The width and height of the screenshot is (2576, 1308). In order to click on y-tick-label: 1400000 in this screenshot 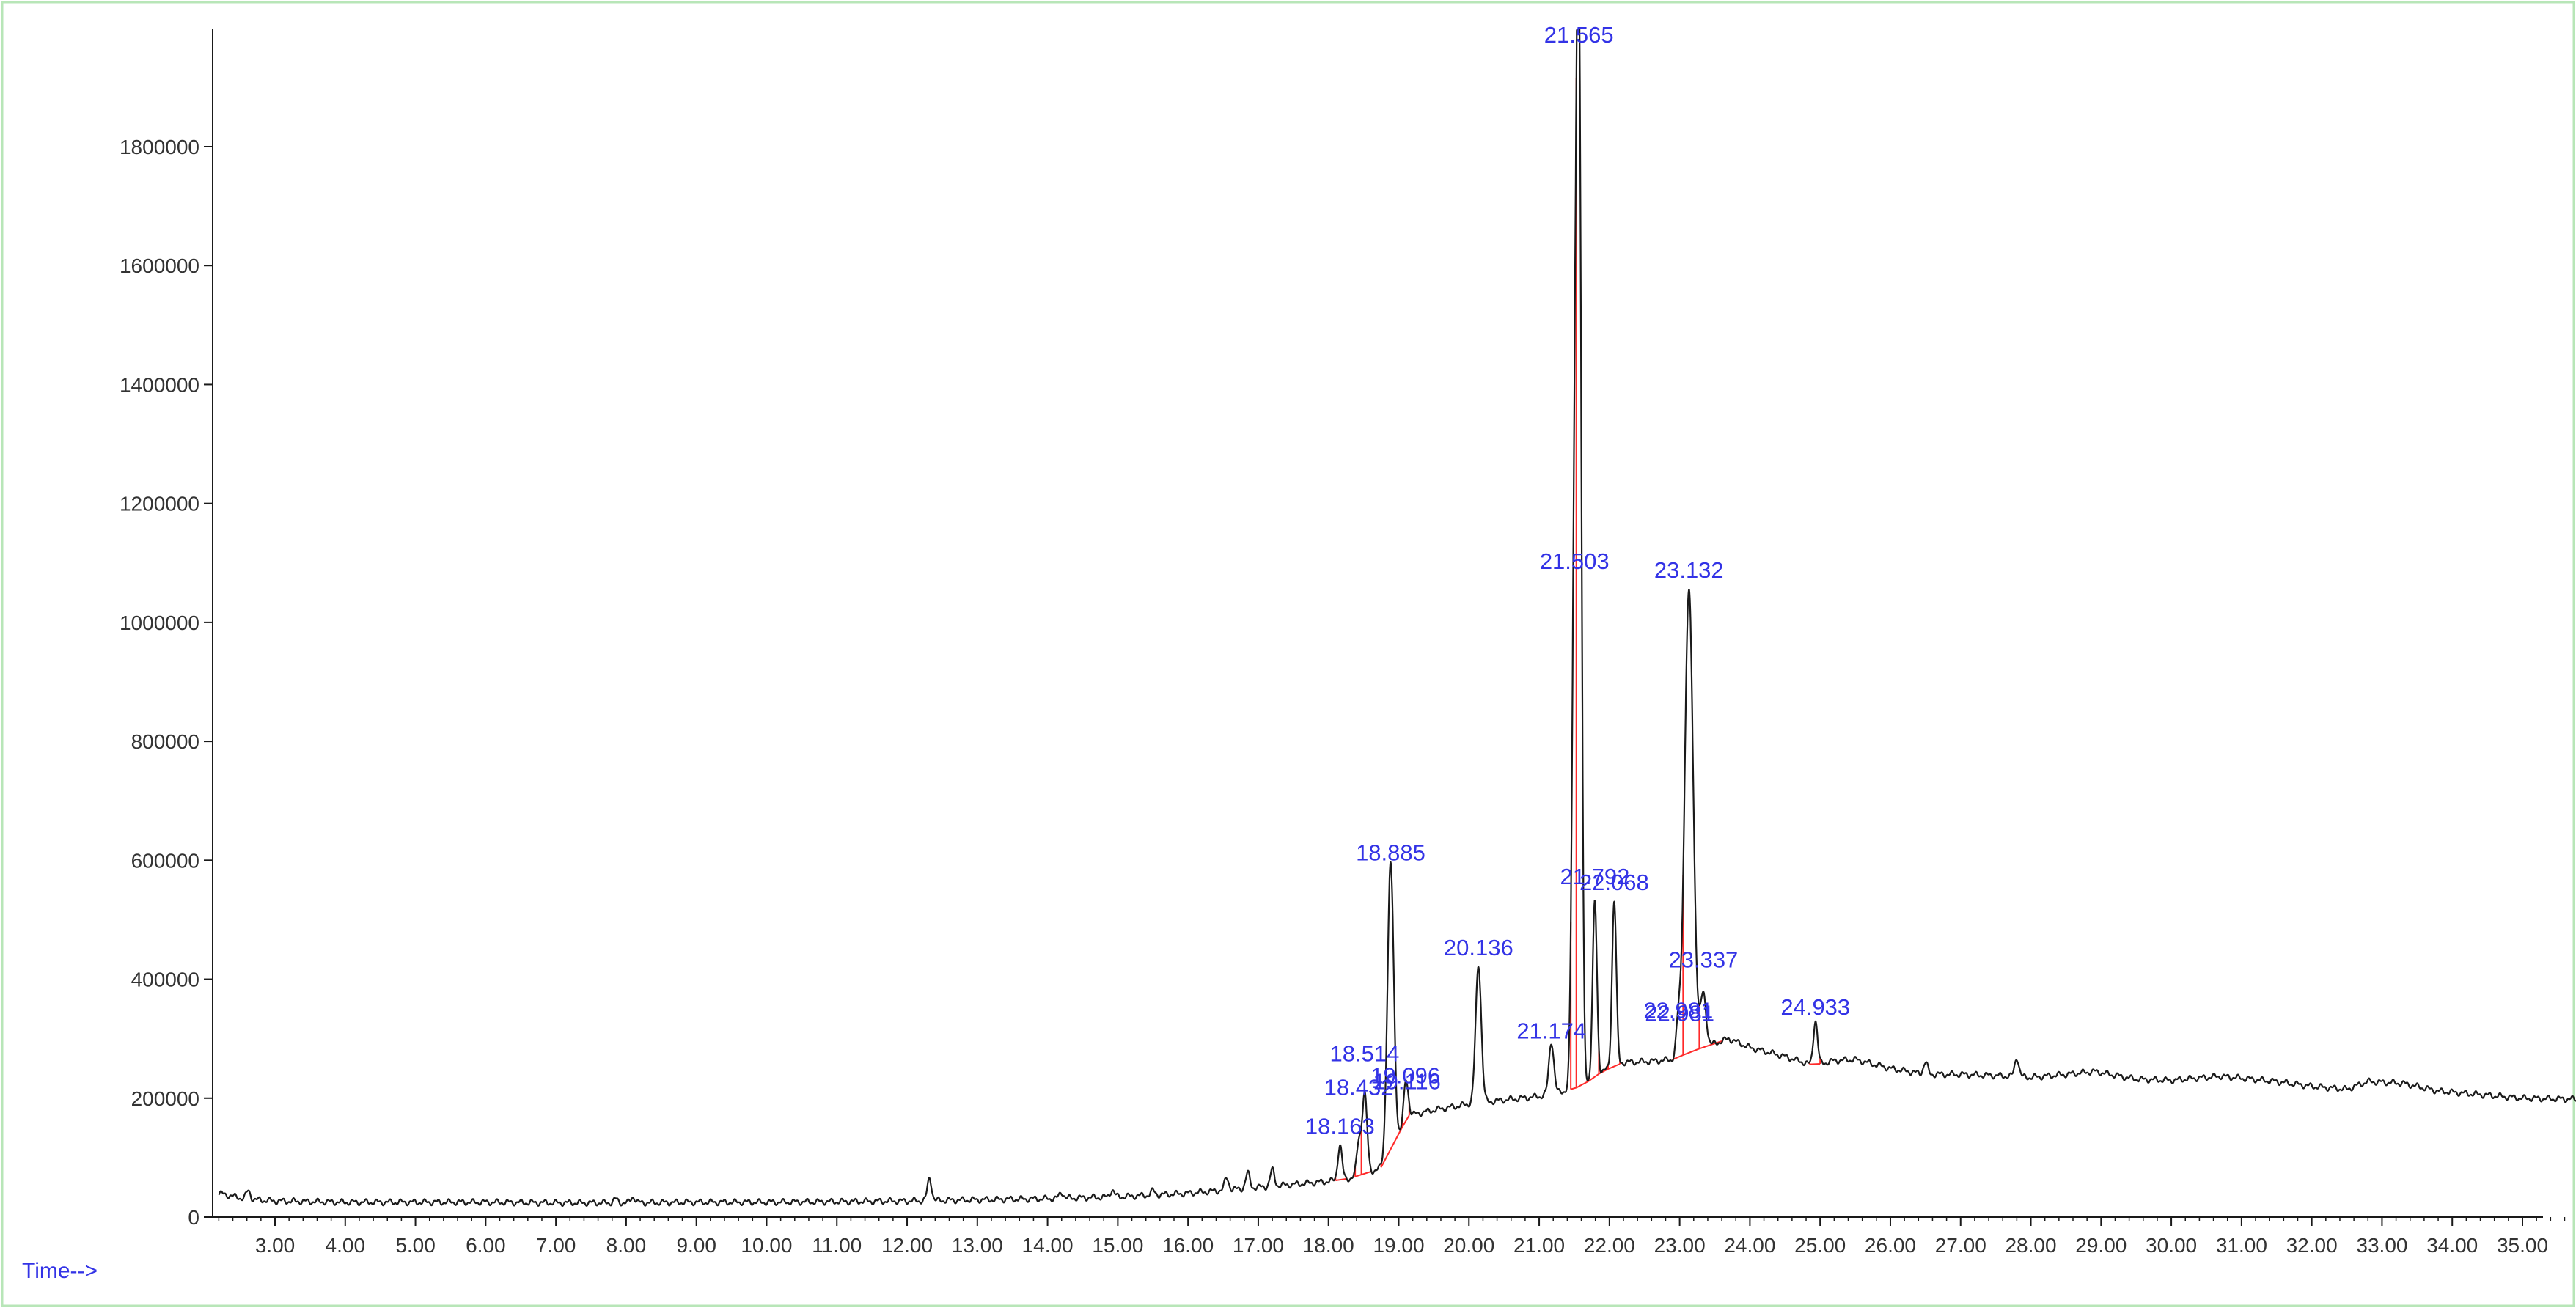, I will do `click(160, 384)`.